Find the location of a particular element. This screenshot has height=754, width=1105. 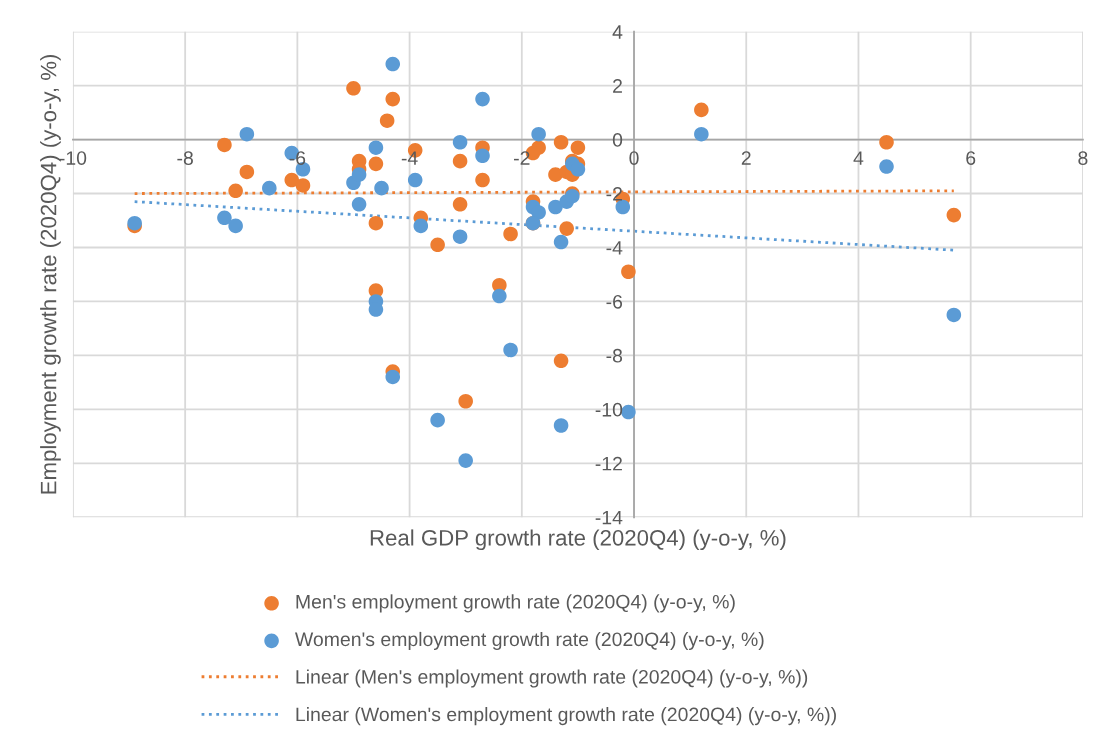

legend-label: Men's employment growth rate (2020Q4) (y-o-y, %) is located at coordinates (515, 603).